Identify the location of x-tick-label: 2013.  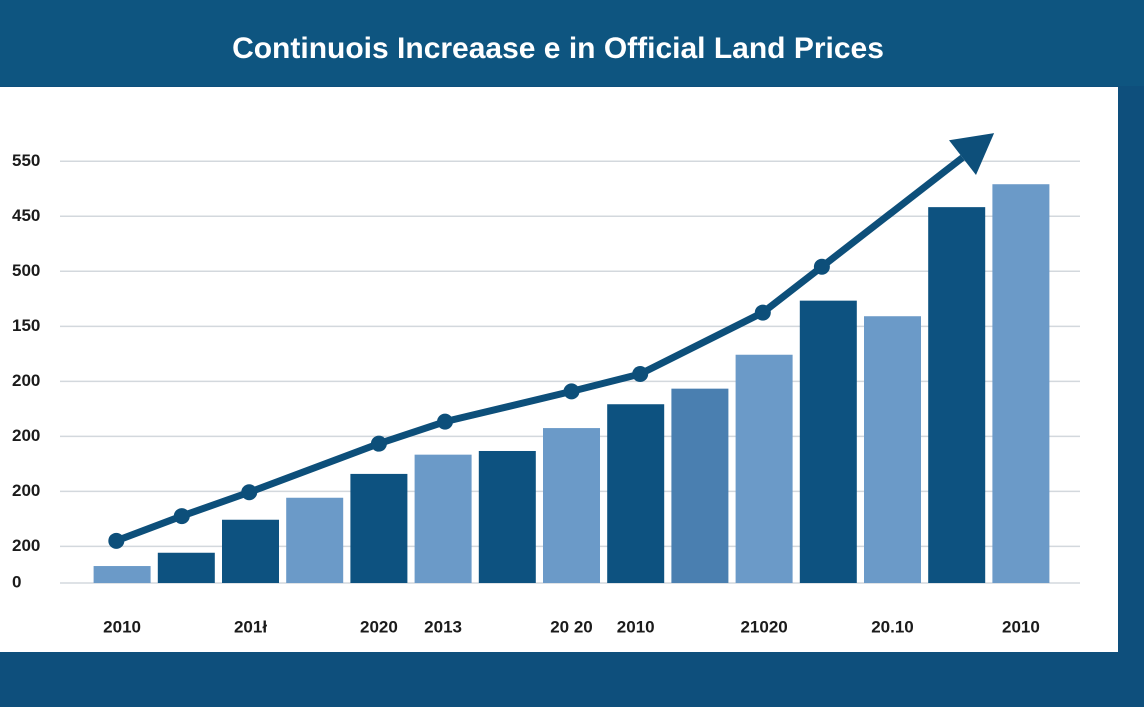
(443, 626).